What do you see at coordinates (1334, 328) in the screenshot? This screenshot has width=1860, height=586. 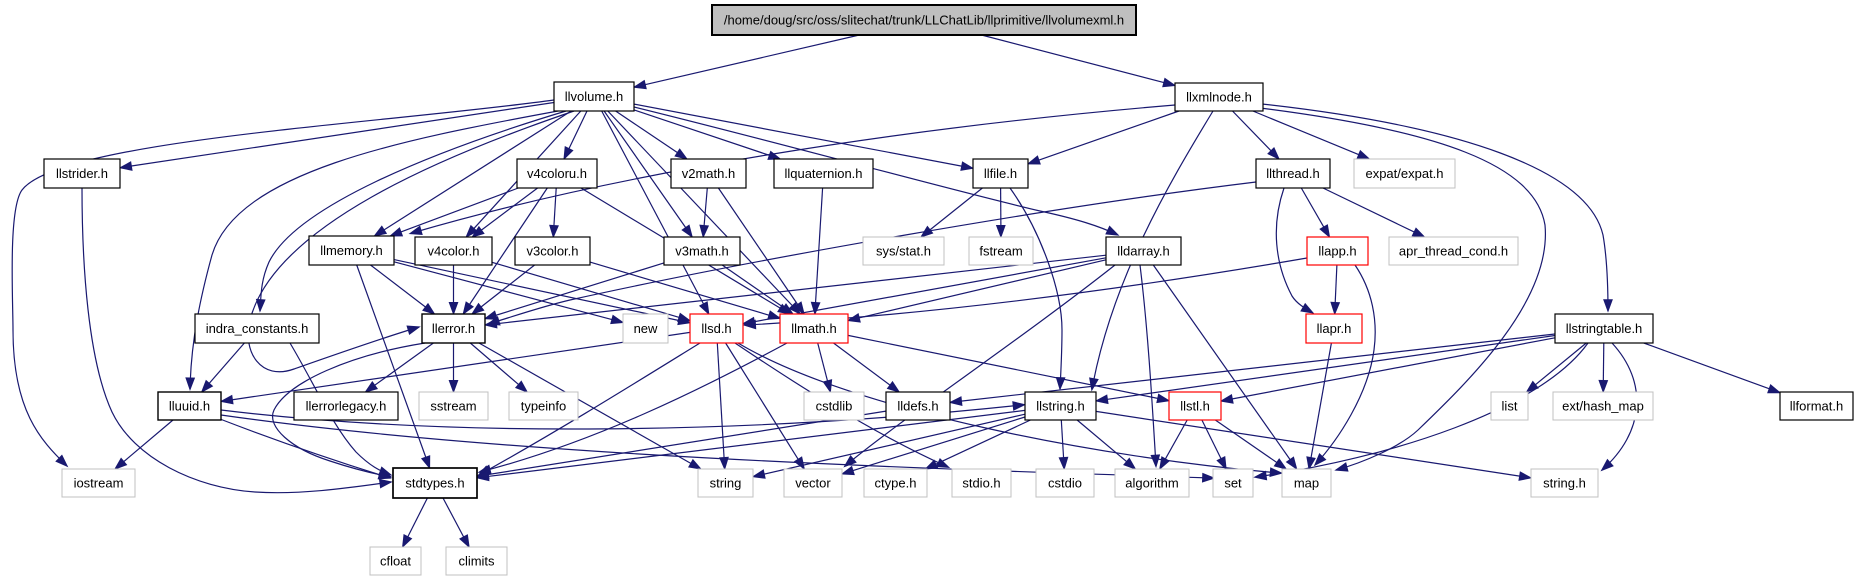 I see `svg-text: llapr.h` at bounding box center [1334, 328].